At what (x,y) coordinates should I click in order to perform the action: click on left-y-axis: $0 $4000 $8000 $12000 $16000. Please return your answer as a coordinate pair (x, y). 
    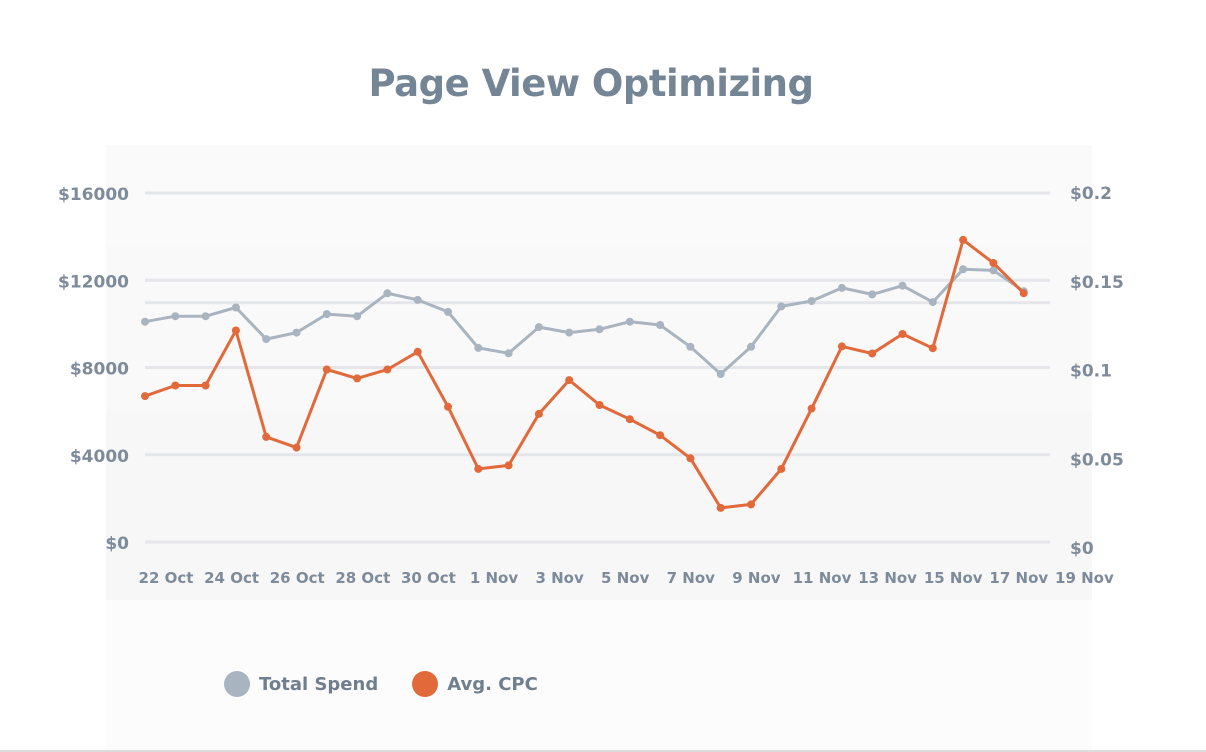
    Looking at the image, I should click on (93, 369).